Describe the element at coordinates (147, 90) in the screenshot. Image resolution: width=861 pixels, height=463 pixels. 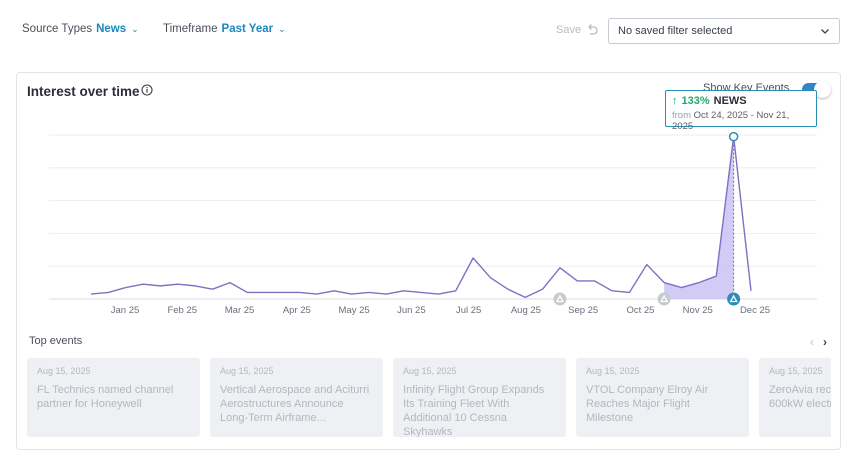
I see `info-icon` at that location.